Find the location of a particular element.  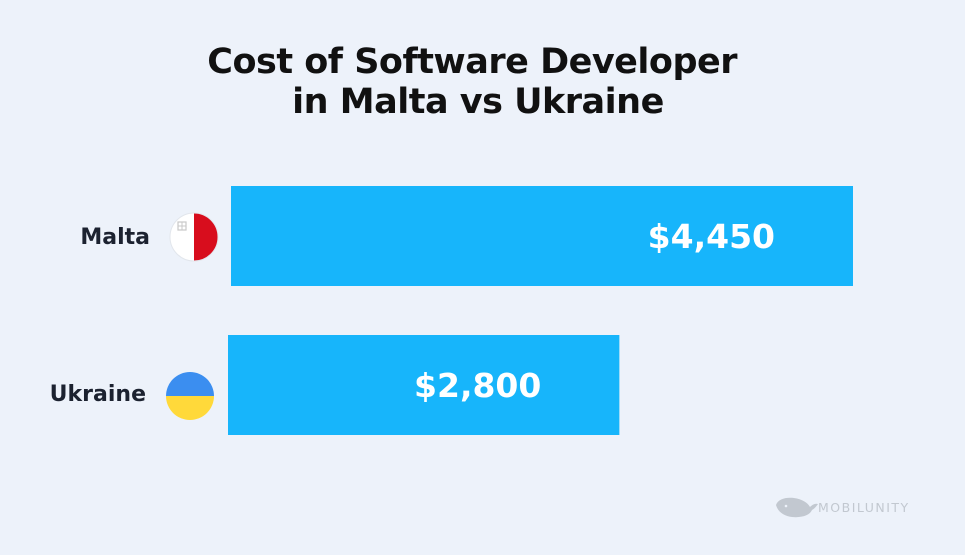

value-label-malta: $4,450 is located at coordinates (711, 236).